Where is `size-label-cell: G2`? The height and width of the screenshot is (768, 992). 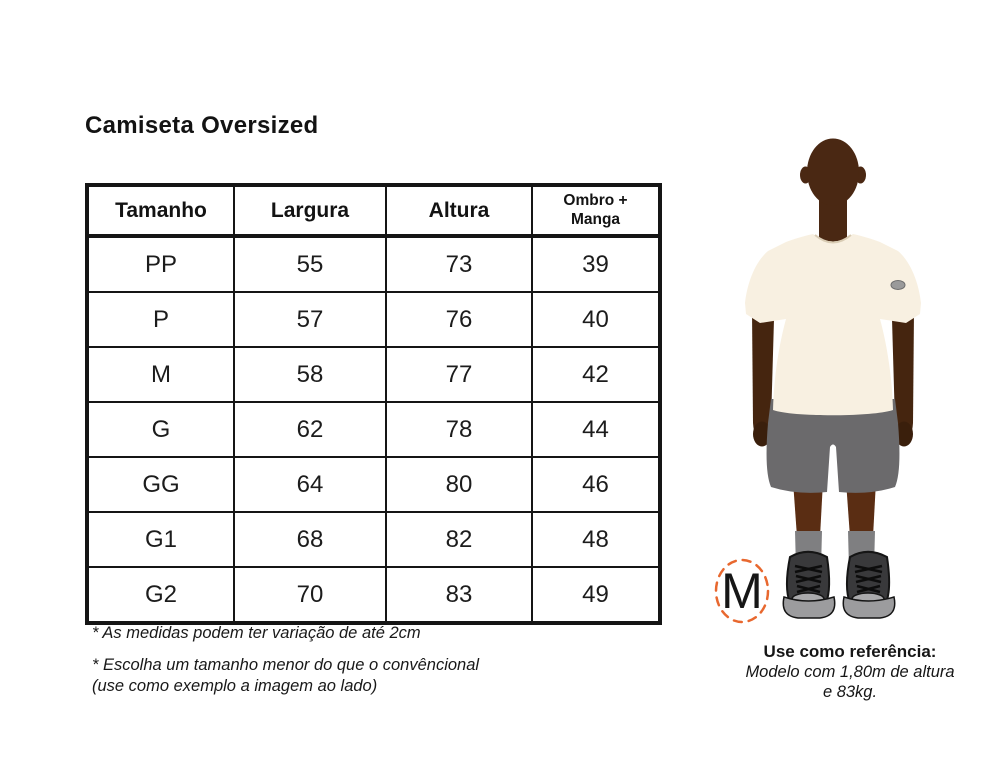
size-label-cell: G2 is located at coordinates (160, 595).